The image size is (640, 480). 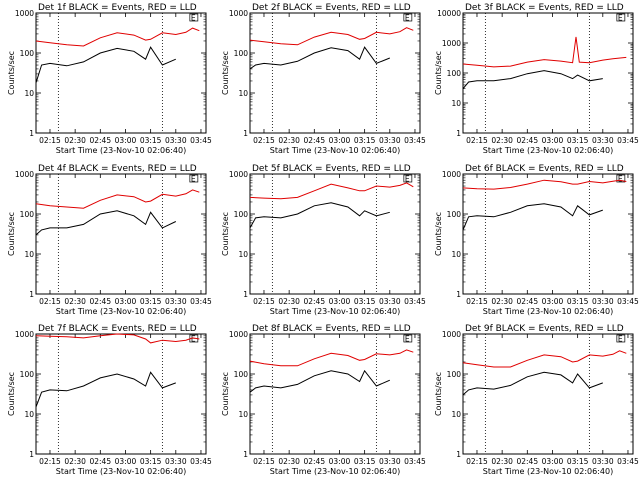 I want to click on panel-title: Det 8f BLACK = Events, RED = LLD, so click(x=331, y=329).